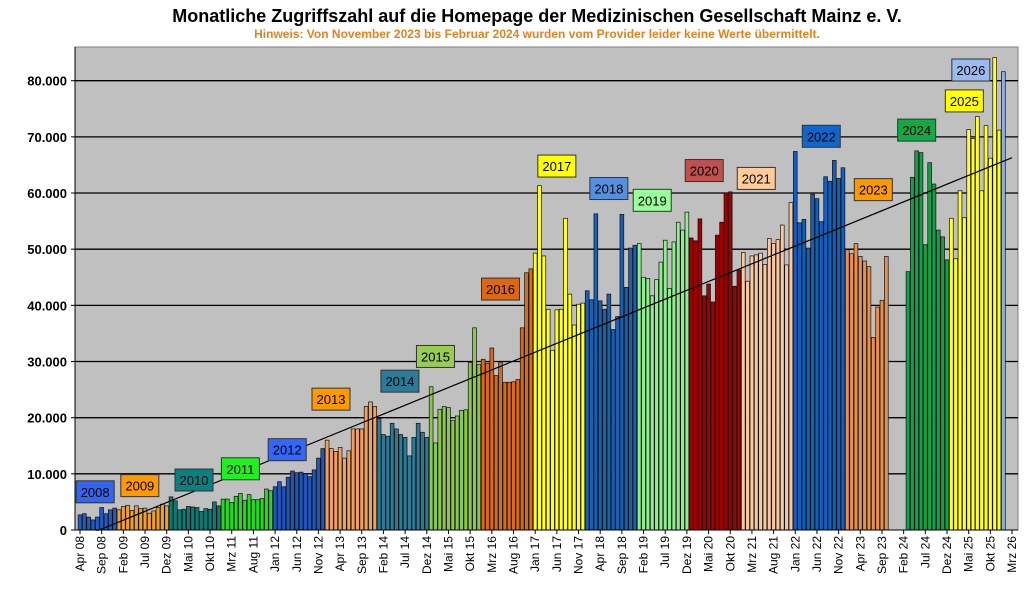 The image size is (1024, 605). I want to click on year-label-text: 2017, so click(556, 166).